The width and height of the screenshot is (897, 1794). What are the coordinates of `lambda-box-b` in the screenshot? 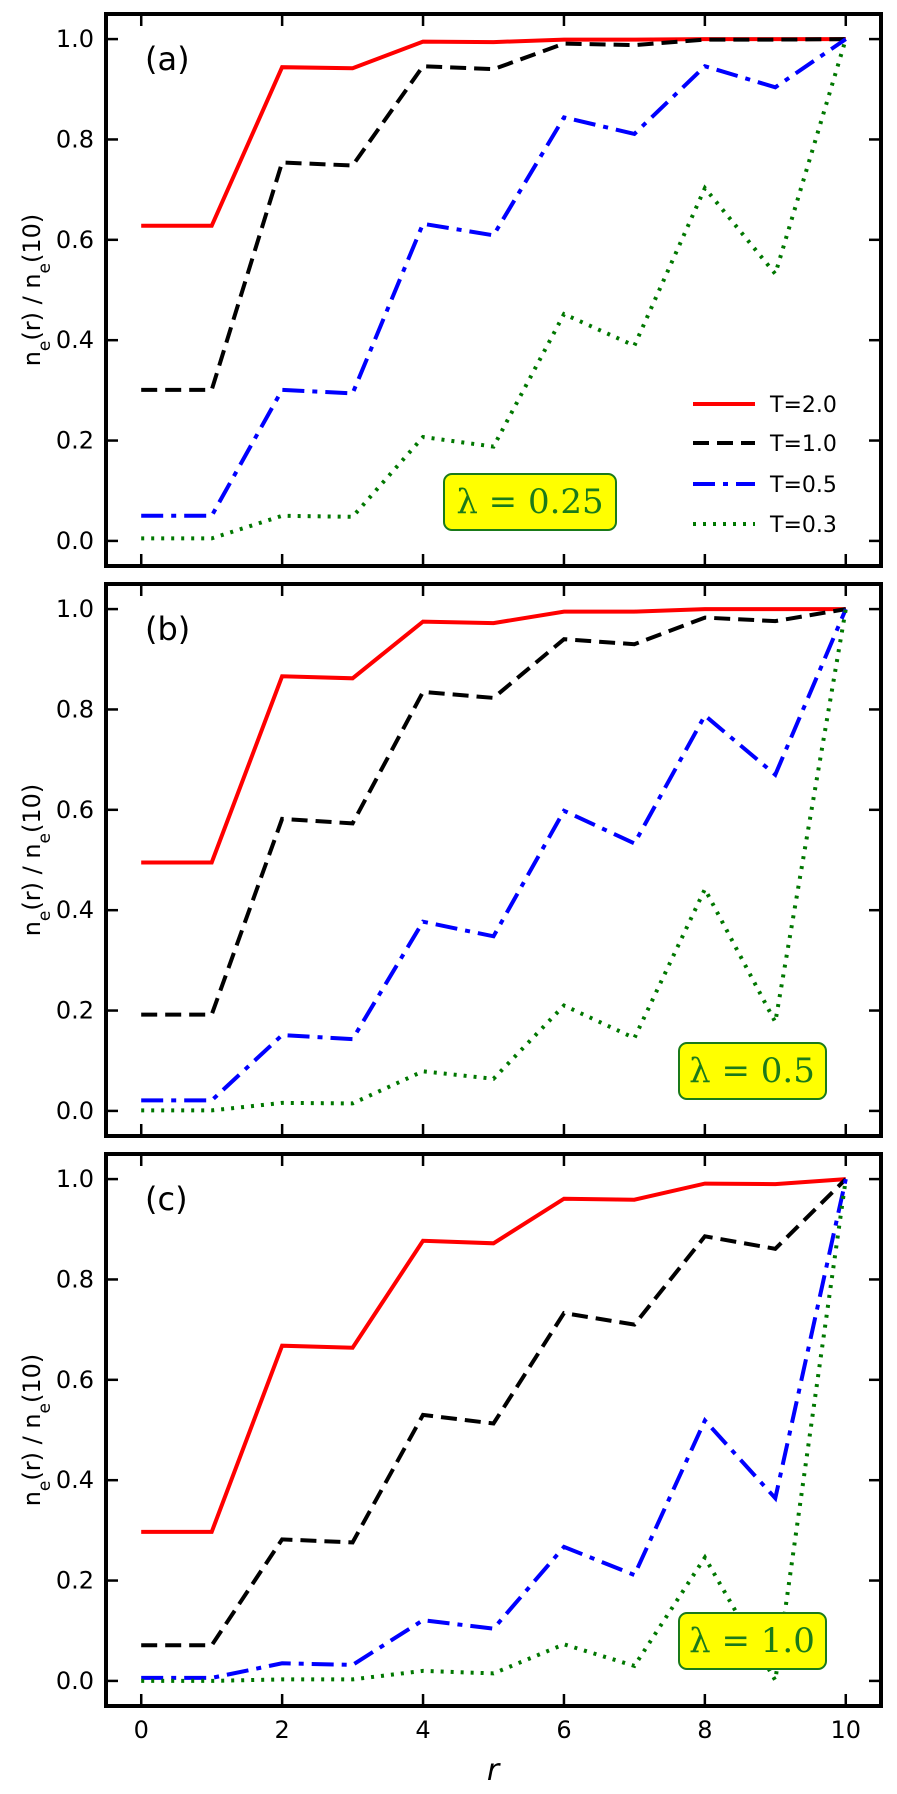 It's located at (752, 1071).